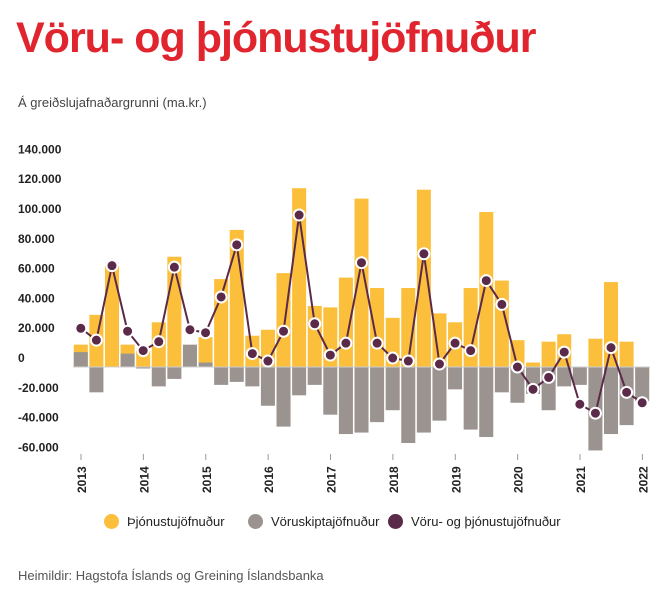 This screenshot has width=671, height=601. What do you see at coordinates (36, 298) in the screenshot?
I see `y-tick-label: 40.000` at bounding box center [36, 298].